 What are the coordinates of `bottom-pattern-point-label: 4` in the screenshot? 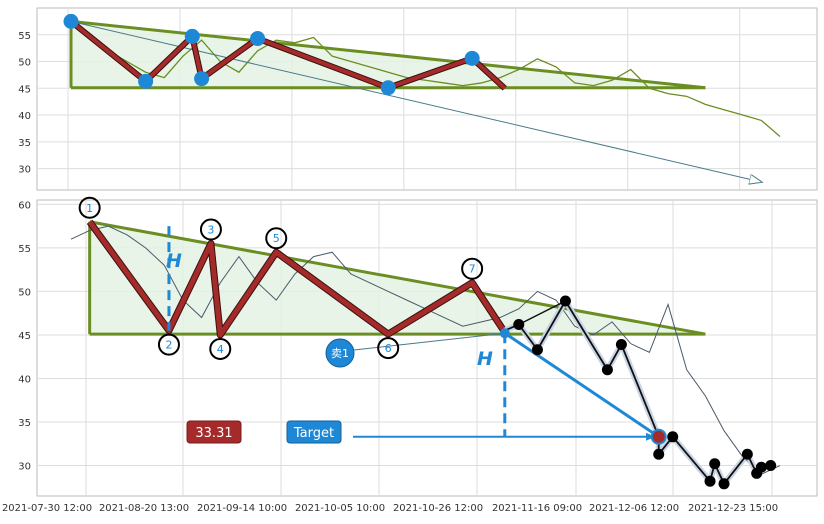 It's located at (220, 349).